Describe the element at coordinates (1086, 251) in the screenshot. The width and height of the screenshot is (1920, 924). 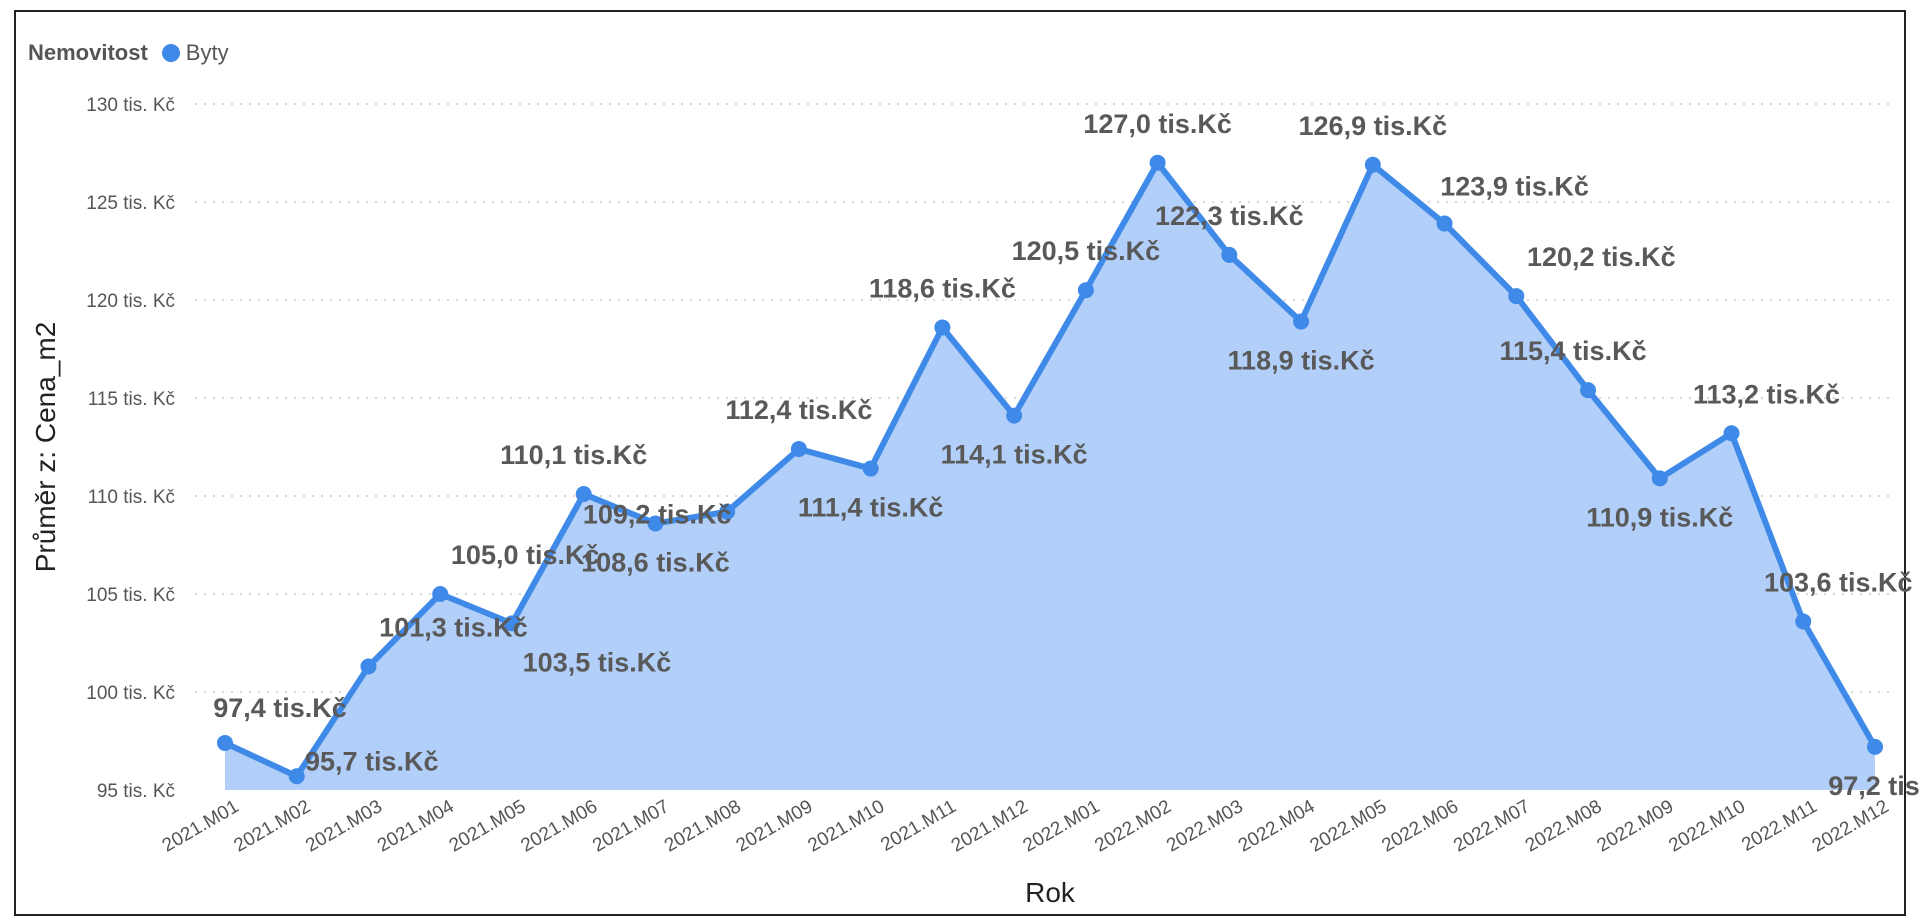
I see `data-label: 120,5 tis.Kč` at that location.